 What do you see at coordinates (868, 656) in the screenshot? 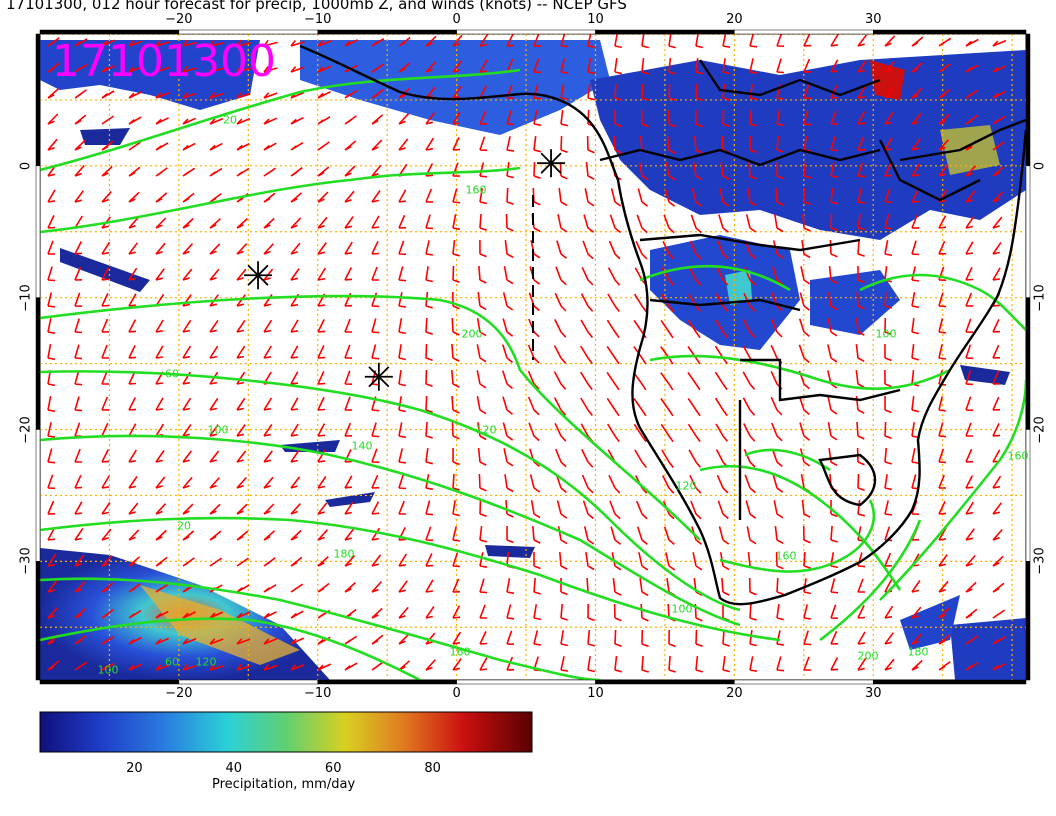
I see `contour-label: 200` at bounding box center [868, 656].